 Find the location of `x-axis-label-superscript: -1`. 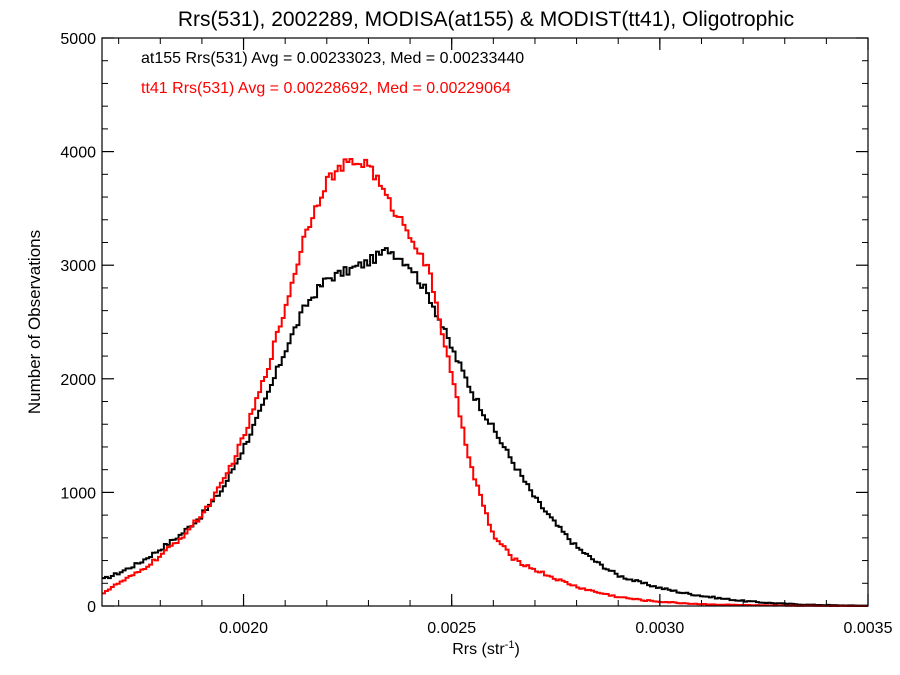

x-axis-label-superscript: -1 is located at coordinates (510, 645).